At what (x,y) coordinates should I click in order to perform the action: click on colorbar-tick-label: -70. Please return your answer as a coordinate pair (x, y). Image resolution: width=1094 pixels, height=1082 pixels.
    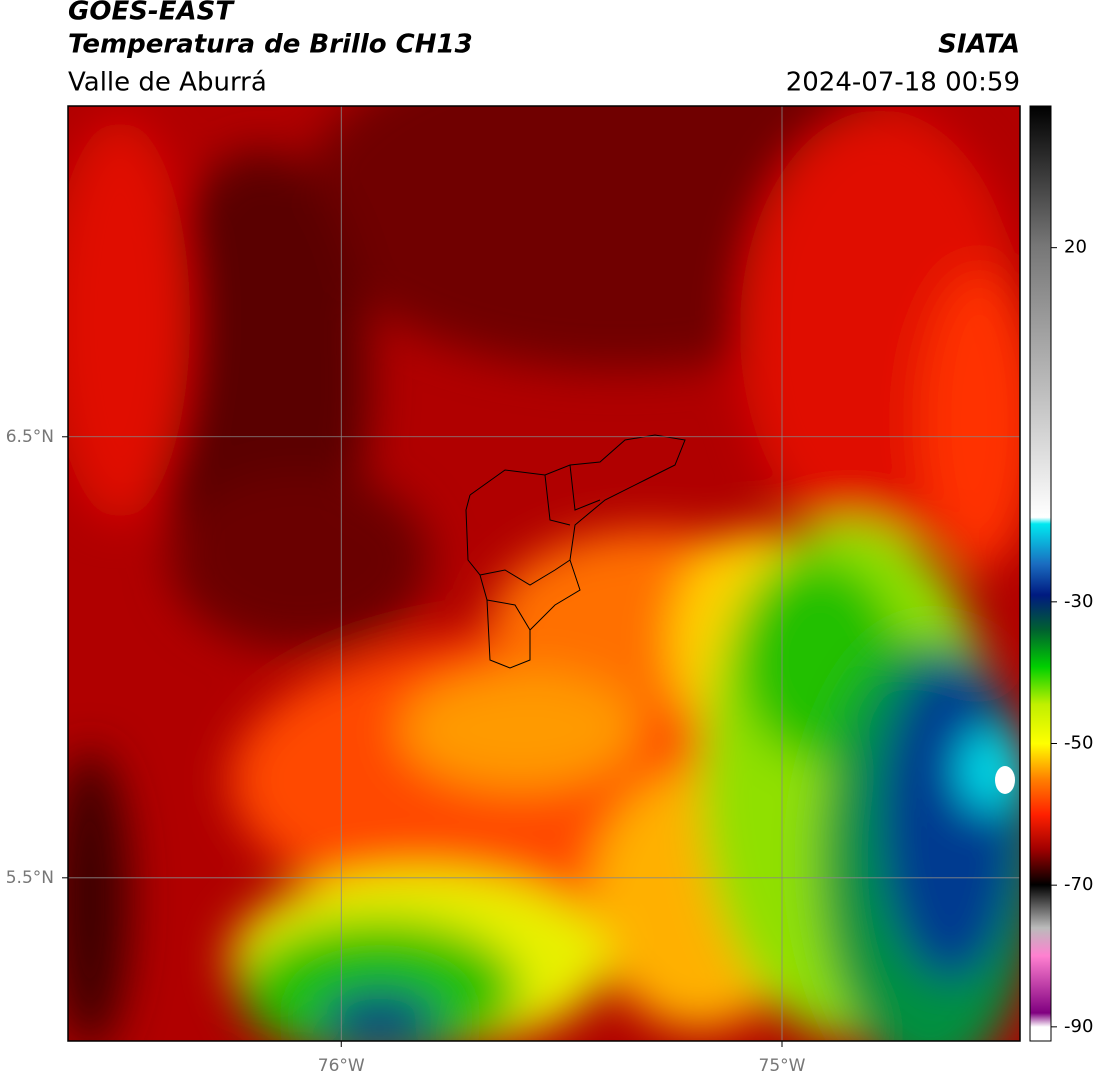
    Looking at the image, I should click on (1078, 884).